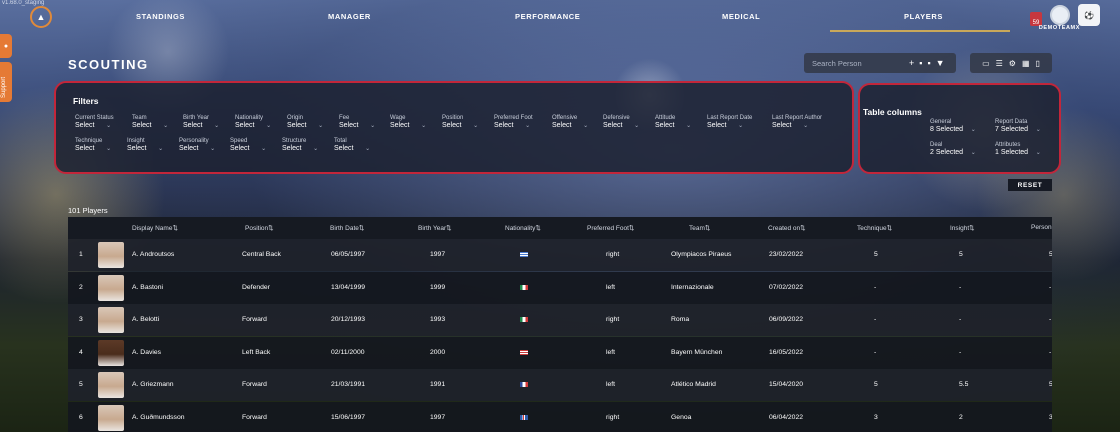 The image size is (1120, 432). What do you see at coordinates (960, 352) in the screenshot?
I see `cell-ins: -` at bounding box center [960, 352].